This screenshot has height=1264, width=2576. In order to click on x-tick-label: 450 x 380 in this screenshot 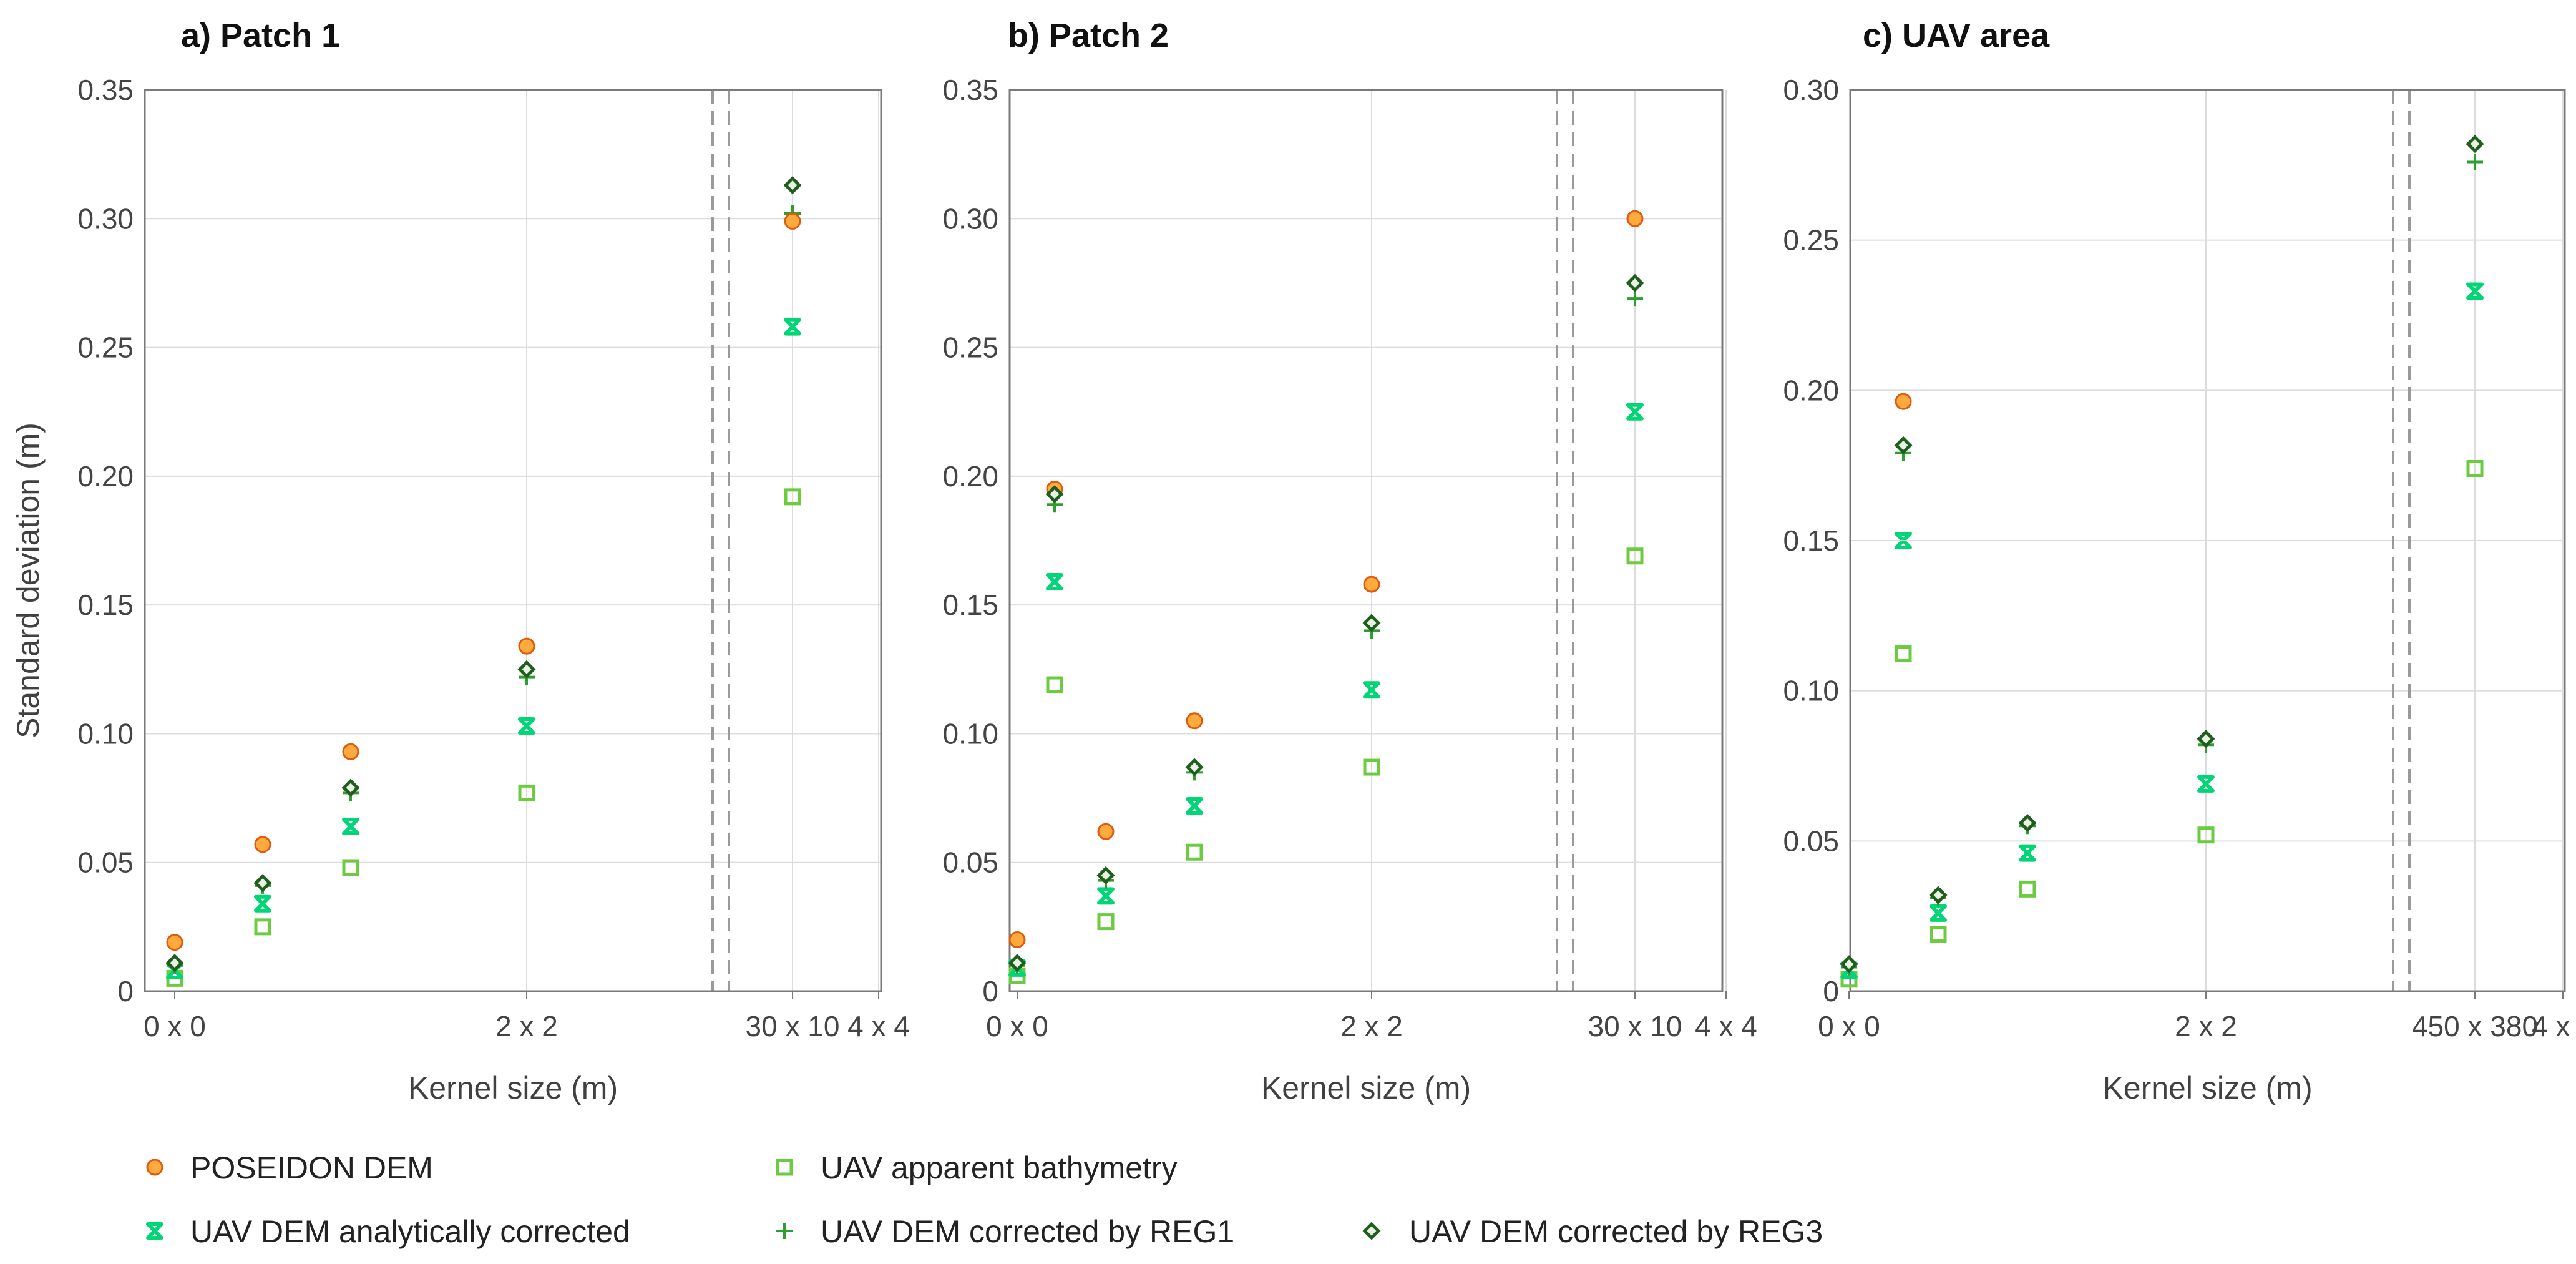, I will do `click(2475, 1026)`.